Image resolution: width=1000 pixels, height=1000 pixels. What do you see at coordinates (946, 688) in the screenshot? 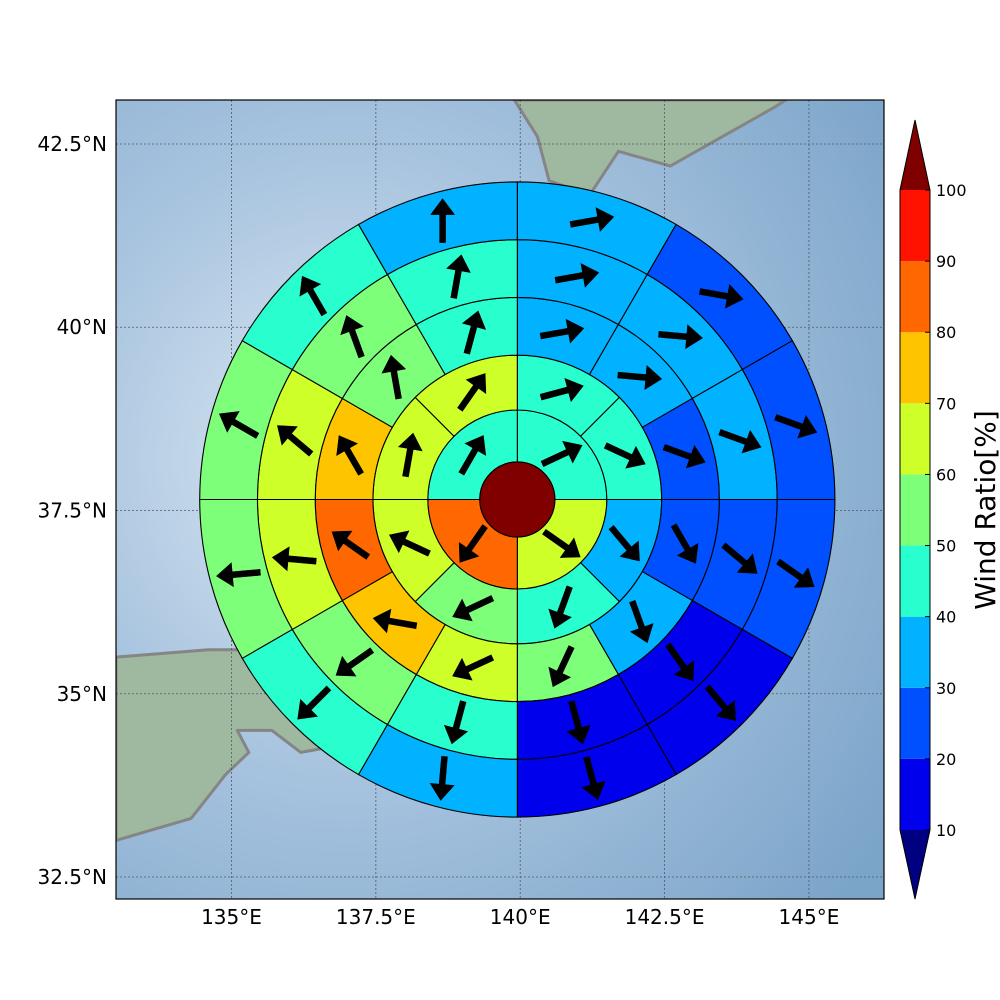
I see `colorbar-tick-label: 30` at bounding box center [946, 688].